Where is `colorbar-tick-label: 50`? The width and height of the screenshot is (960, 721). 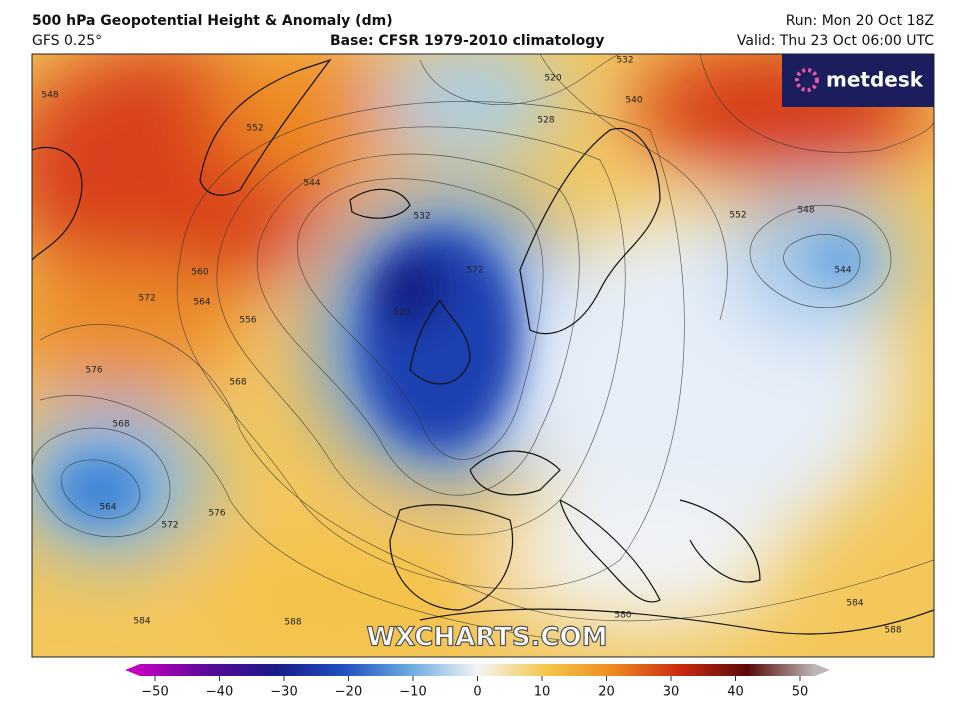 colorbar-tick-label: 50 is located at coordinates (800, 692).